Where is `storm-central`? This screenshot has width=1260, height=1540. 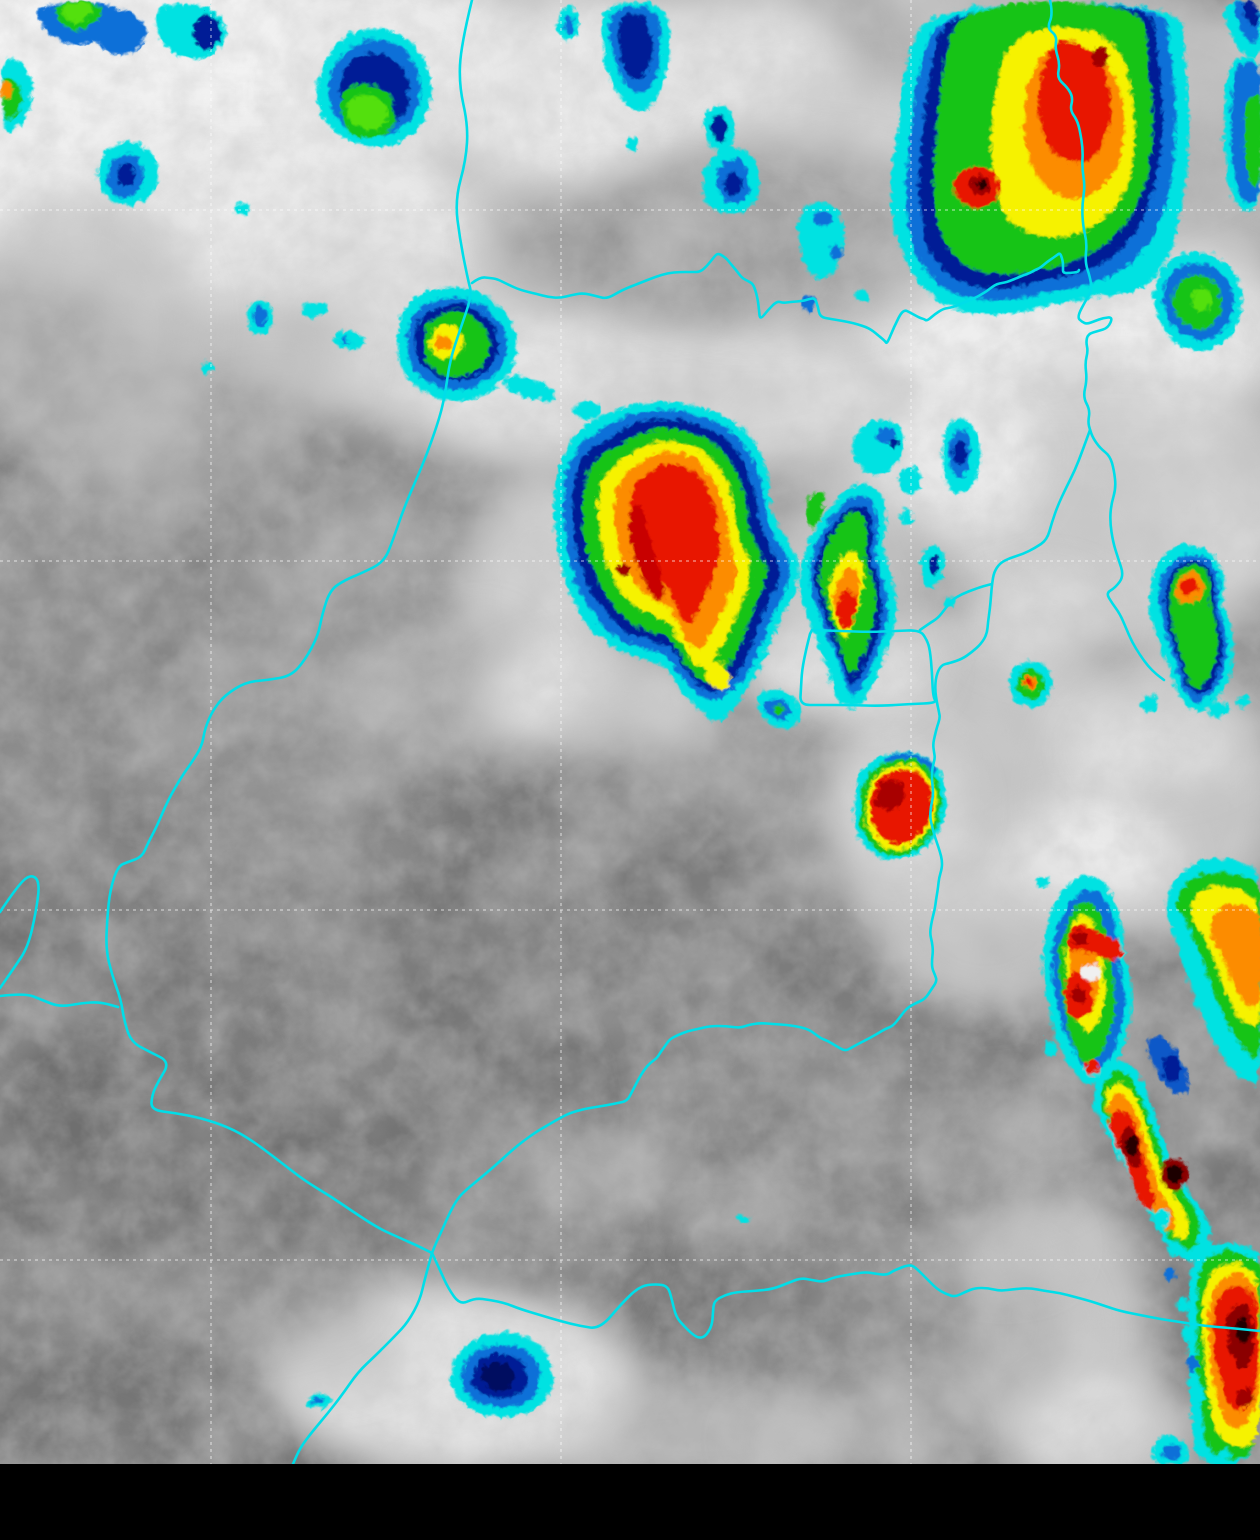
storm-central is located at coordinates (675, 563).